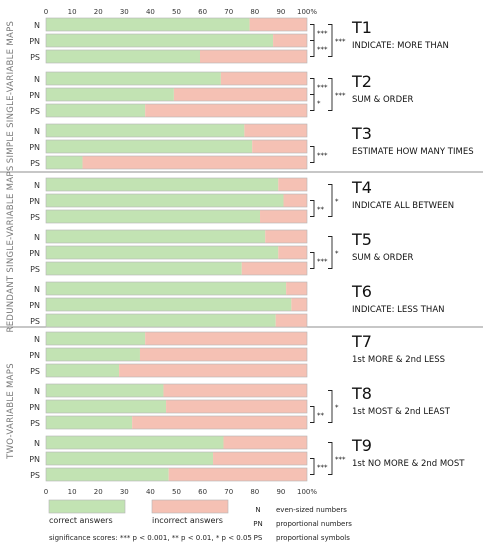 The height and width of the screenshot is (550, 483). What do you see at coordinates (257, 524) in the screenshot?
I see `abbreviation-code: PN` at bounding box center [257, 524].